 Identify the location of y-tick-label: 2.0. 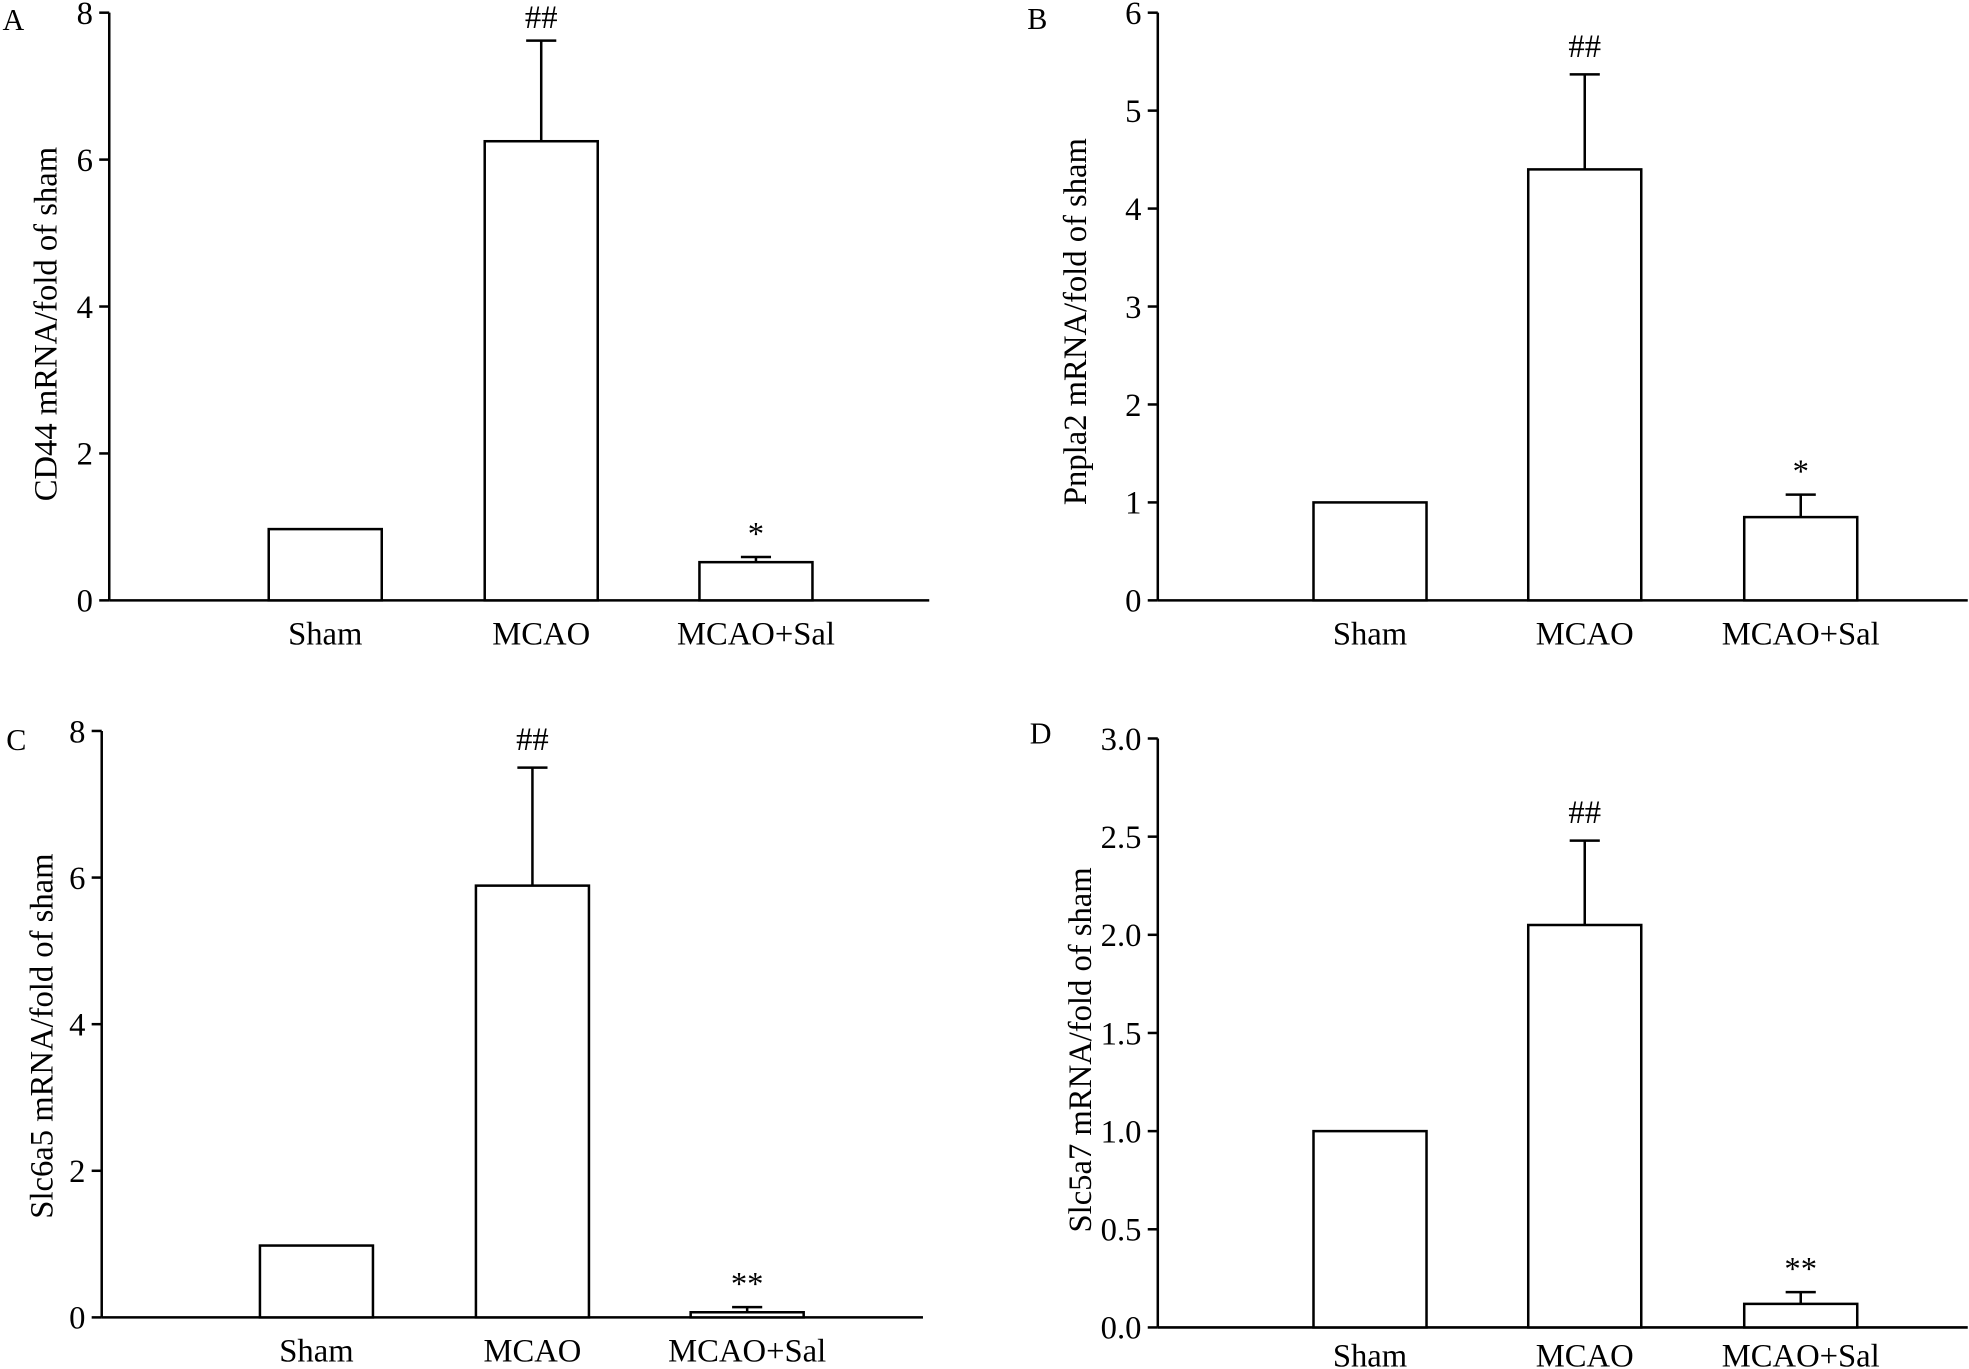
(1121, 936).